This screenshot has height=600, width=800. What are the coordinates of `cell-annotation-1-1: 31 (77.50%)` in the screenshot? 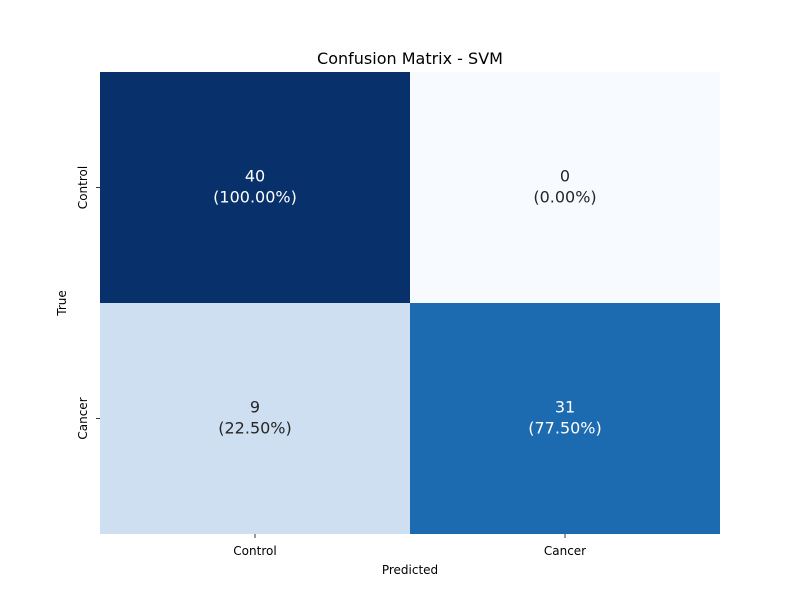 It's located at (565, 418).